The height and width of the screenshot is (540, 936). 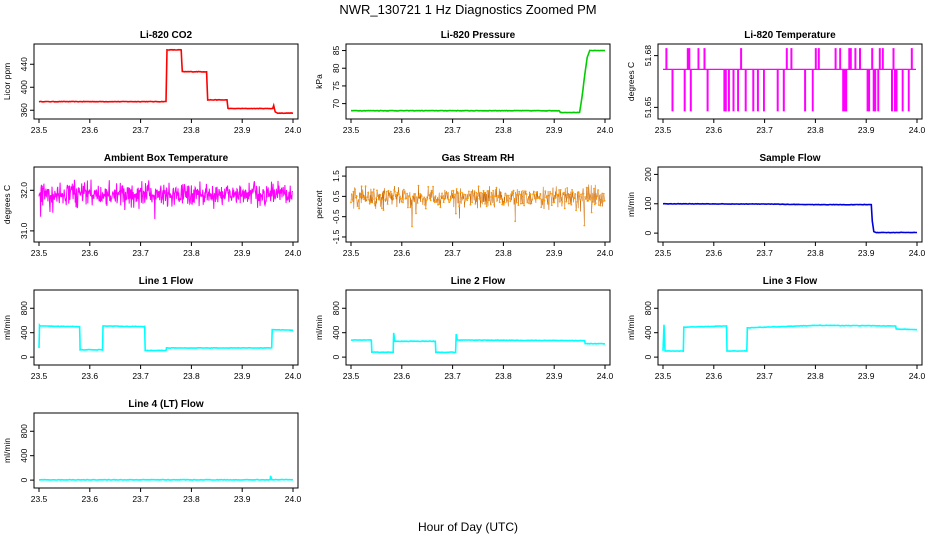 I want to click on x-tick-label: 23.5, so click(x=351, y=130).